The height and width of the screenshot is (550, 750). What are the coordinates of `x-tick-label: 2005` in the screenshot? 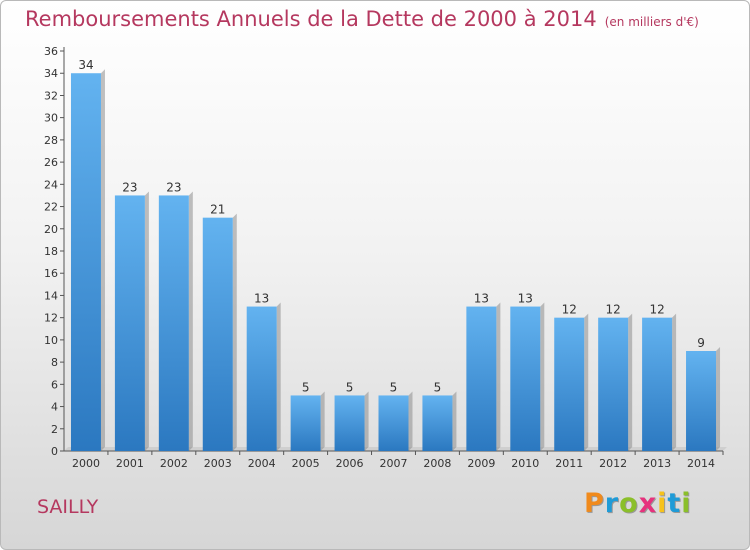 It's located at (306, 463).